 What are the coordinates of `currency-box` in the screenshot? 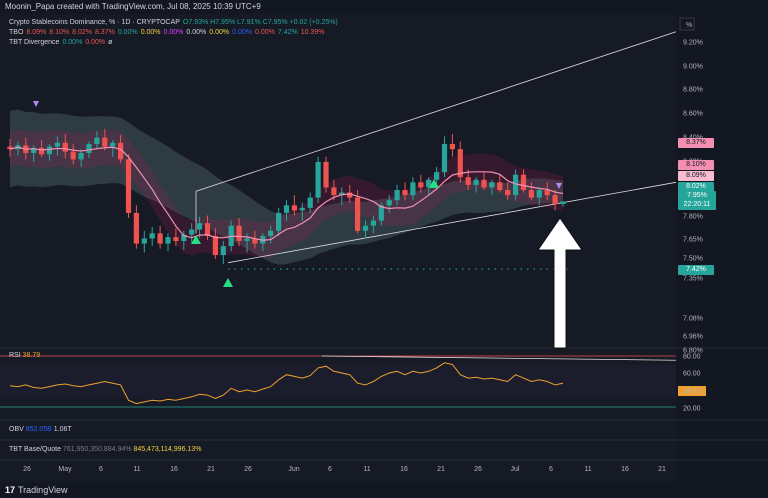 It's located at (687, 24).